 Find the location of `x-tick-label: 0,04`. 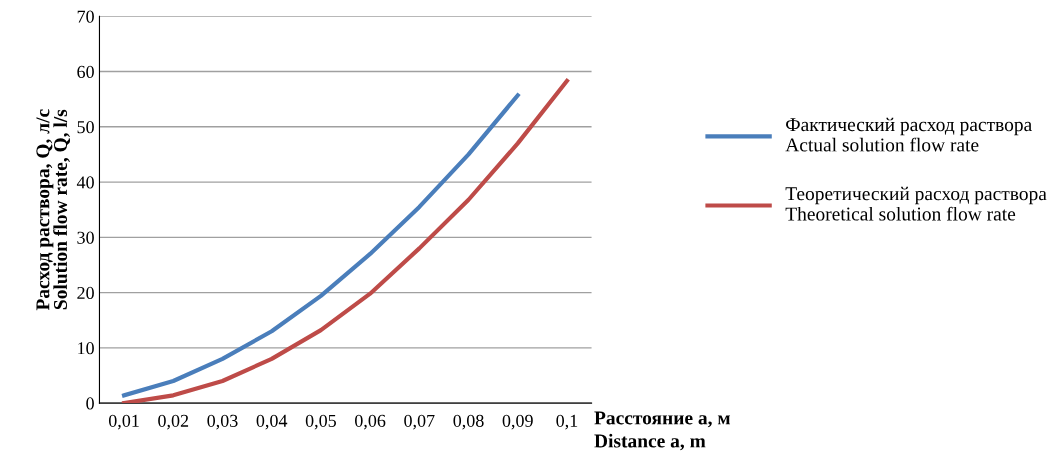

x-tick-label: 0,04 is located at coordinates (272, 422).